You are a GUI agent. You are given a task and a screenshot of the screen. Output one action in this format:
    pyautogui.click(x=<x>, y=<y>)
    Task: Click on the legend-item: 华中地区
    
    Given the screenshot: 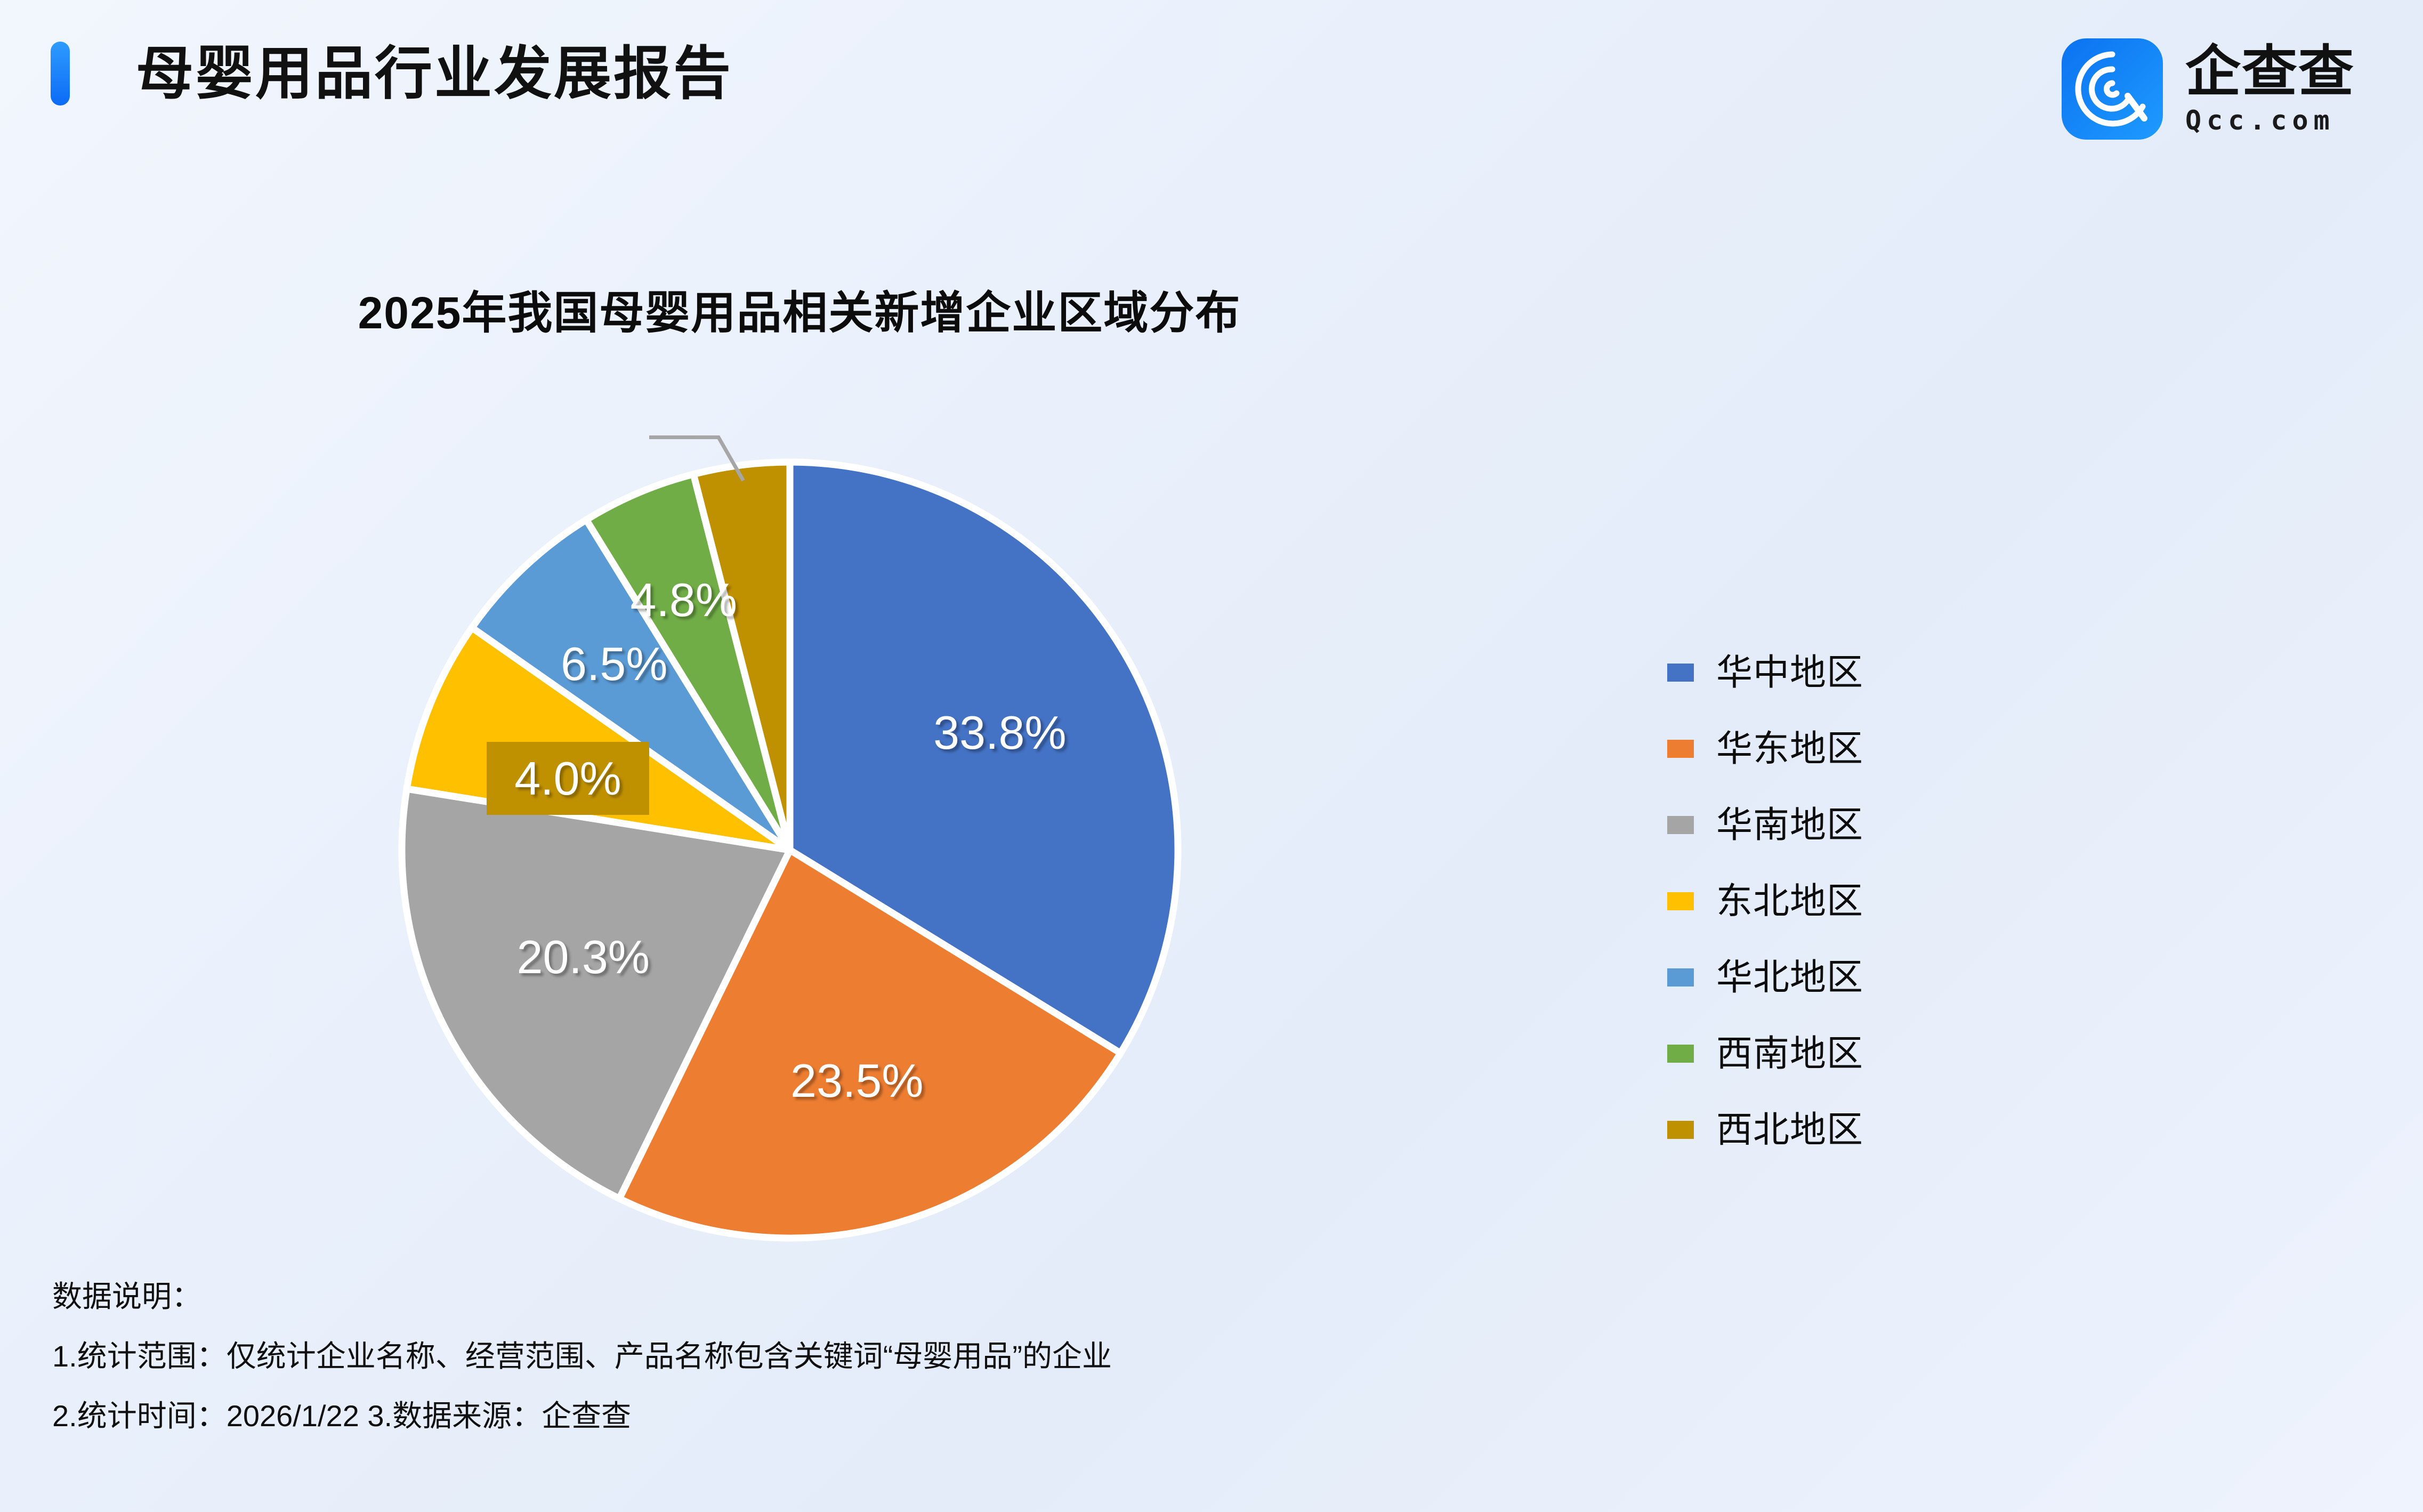 What is the action you would take?
    pyautogui.click(x=1765, y=672)
    